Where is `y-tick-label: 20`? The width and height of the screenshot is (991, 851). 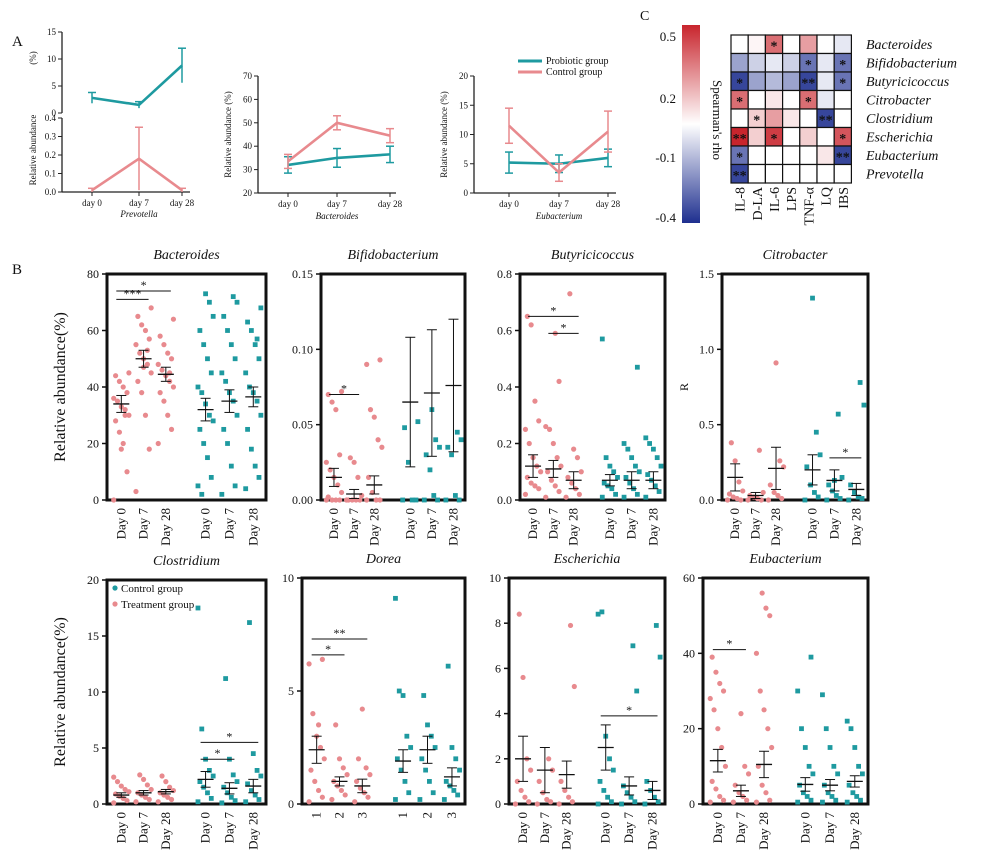 y-tick-label: 20 is located at coordinates (248, 193).